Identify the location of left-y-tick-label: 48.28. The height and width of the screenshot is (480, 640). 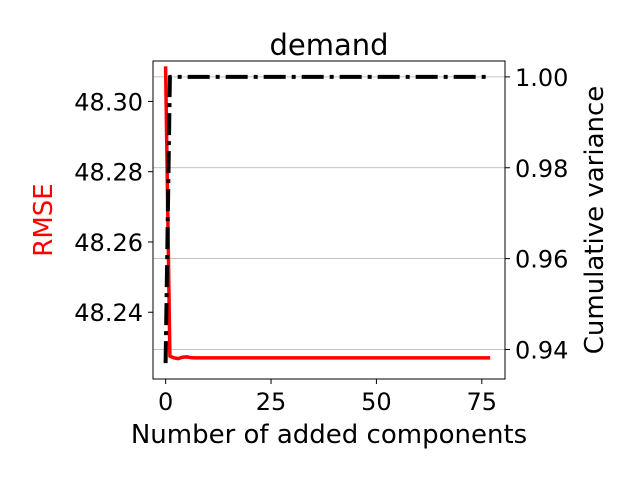
(108, 173).